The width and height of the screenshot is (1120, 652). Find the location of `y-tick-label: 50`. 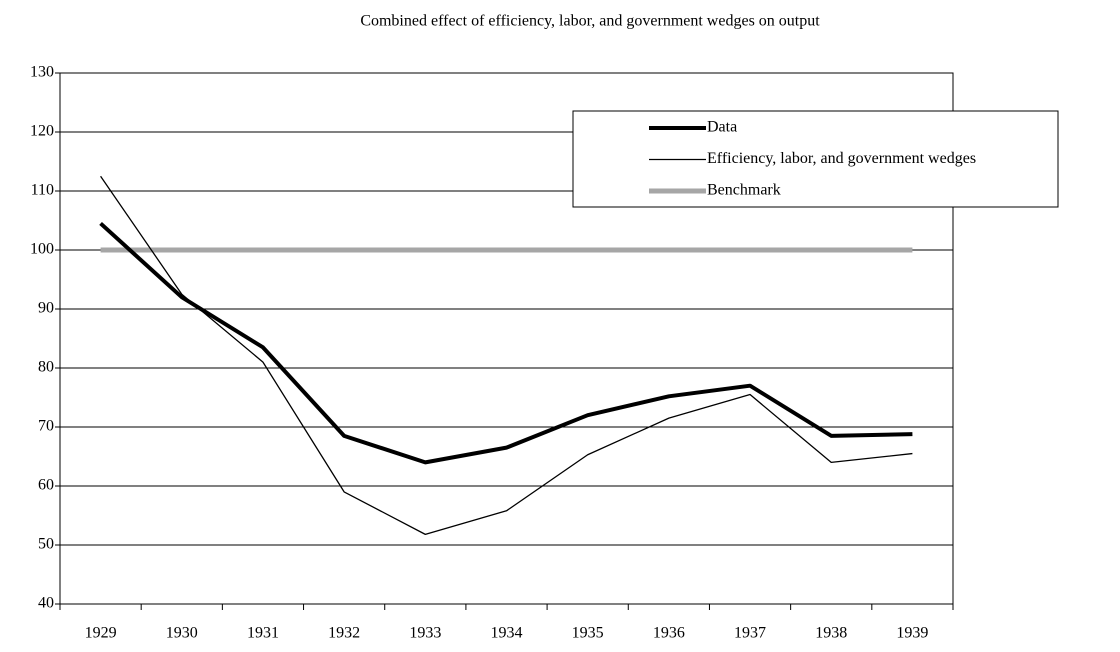

y-tick-label: 50 is located at coordinates (46, 544).